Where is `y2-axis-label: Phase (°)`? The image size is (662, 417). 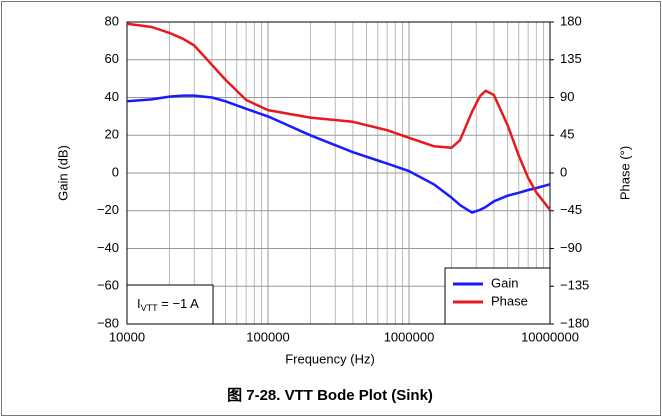
y2-axis-label: Phase (°) is located at coordinates (624, 173).